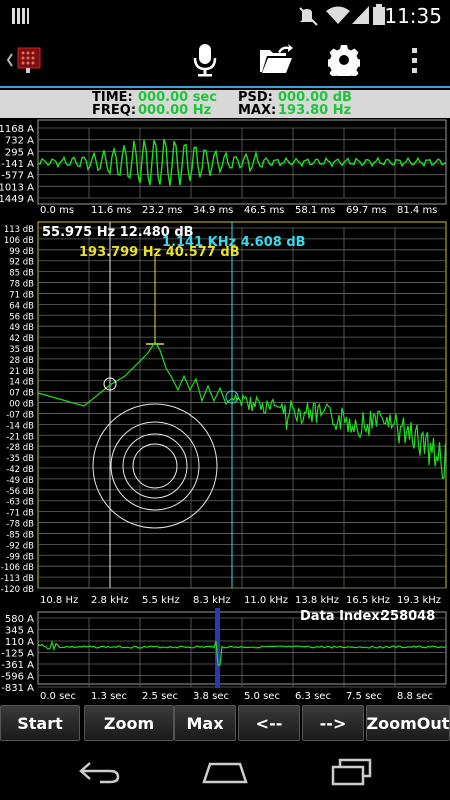 The image size is (450, 800). I want to click on waveform-trace, so click(242, 162).